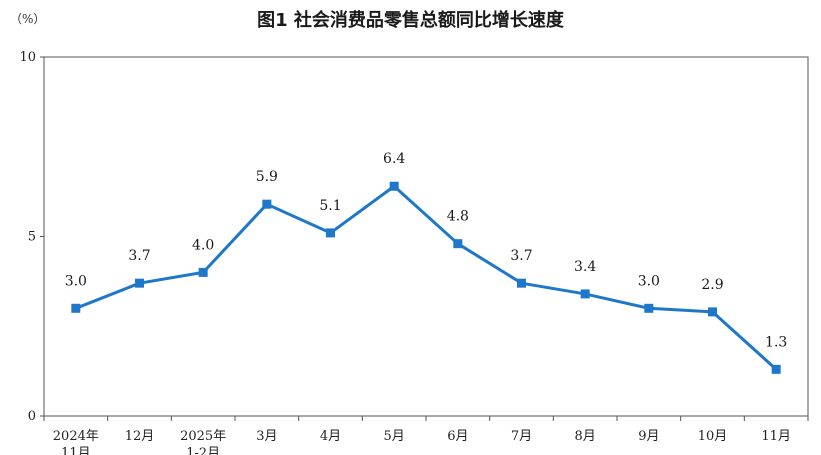 This screenshot has width=821, height=455. Describe the element at coordinates (776, 342) in the screenshot. I see `data-label: 1.3` at that location.